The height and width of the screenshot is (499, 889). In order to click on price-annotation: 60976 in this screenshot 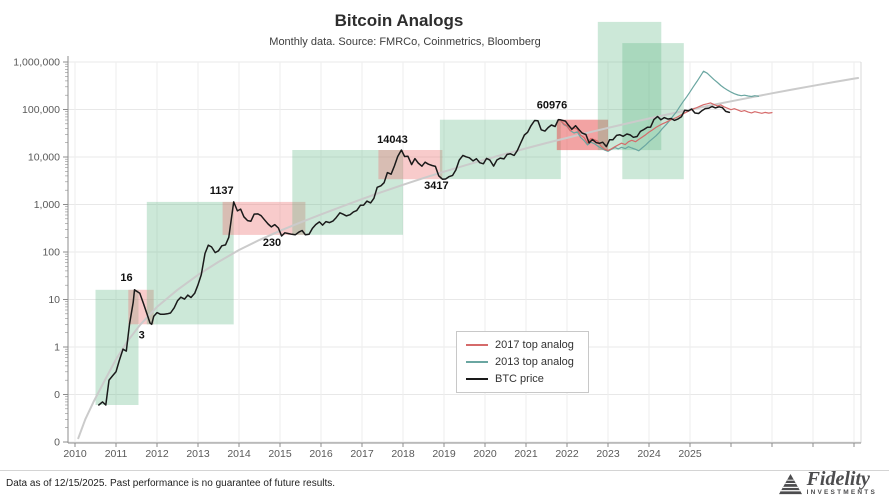, I will do `click(552, 106)`.